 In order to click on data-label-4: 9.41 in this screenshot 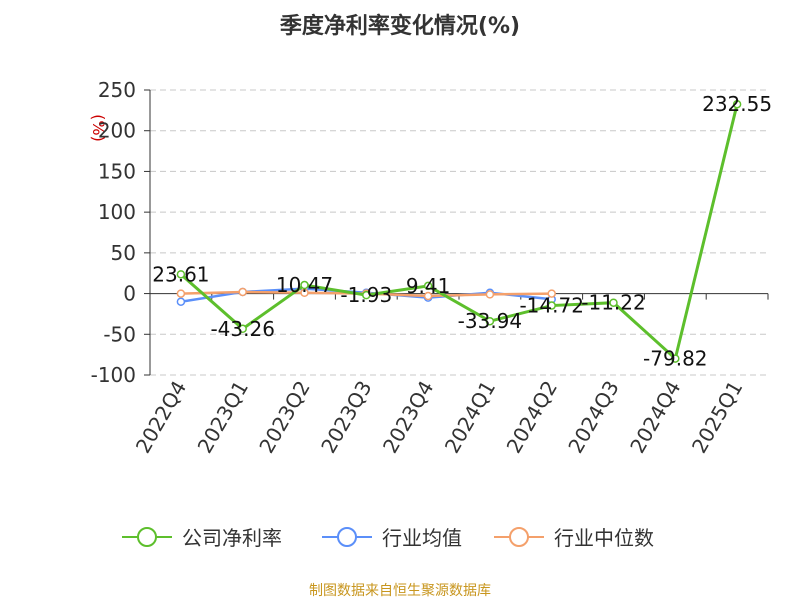, I will do `click(428, 286)`.